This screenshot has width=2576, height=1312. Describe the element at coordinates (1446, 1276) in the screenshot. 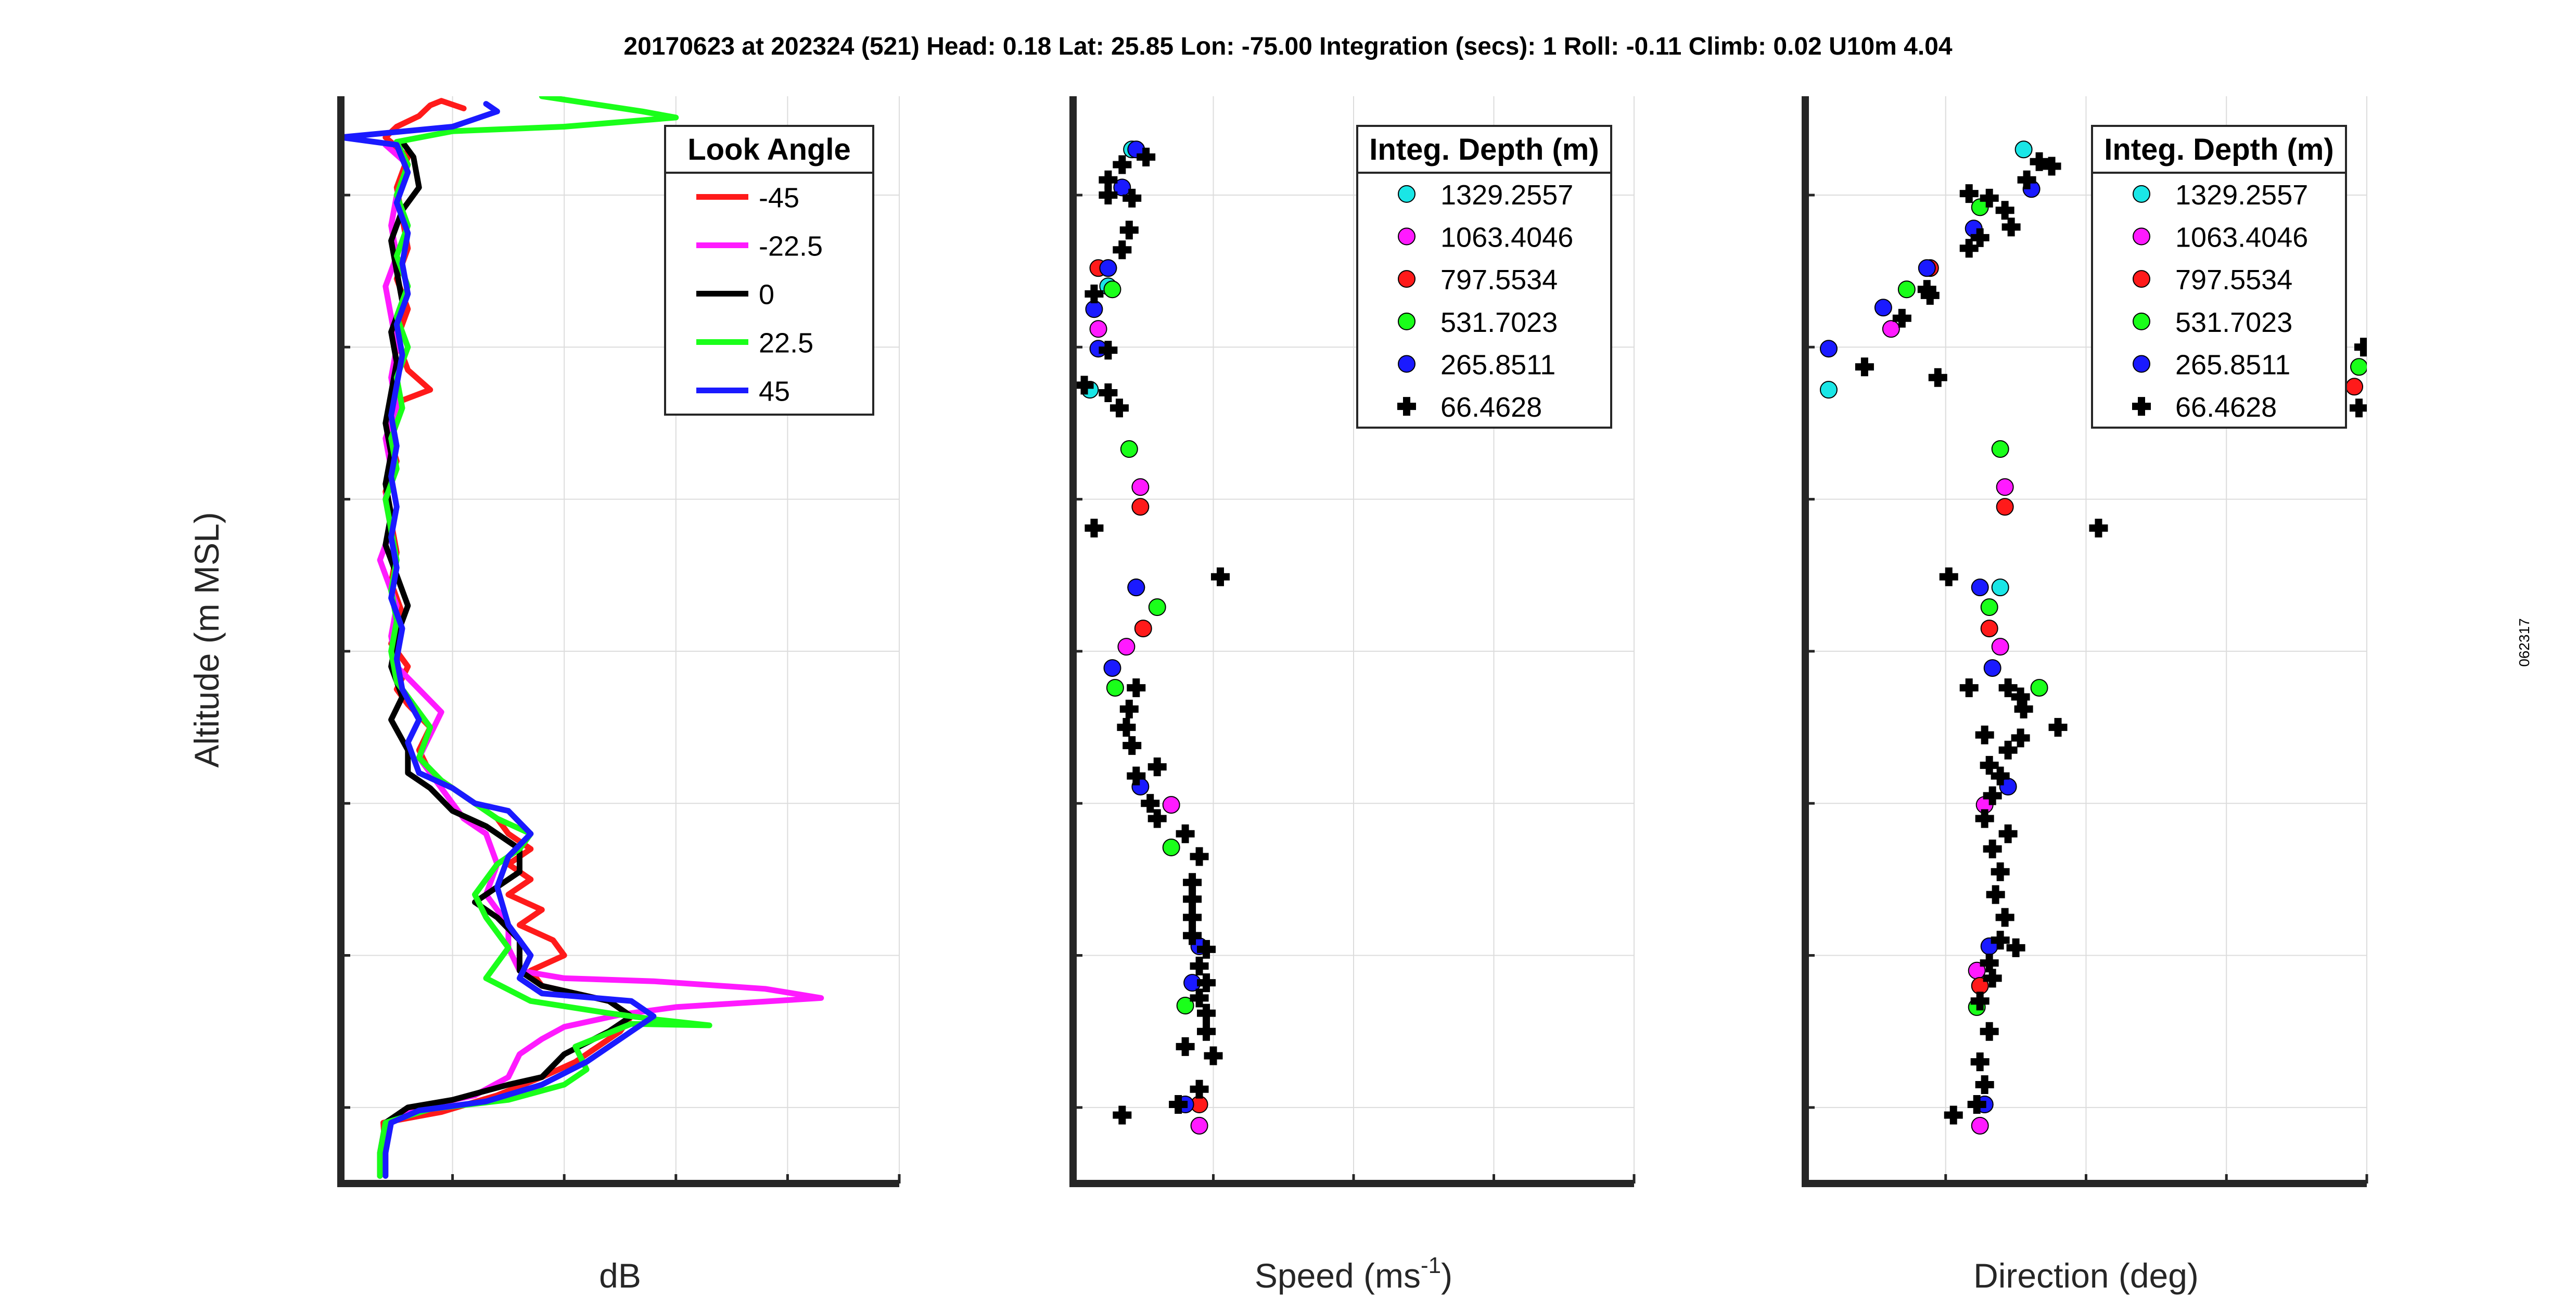

I see `x-axis-label-end: )` at that location.